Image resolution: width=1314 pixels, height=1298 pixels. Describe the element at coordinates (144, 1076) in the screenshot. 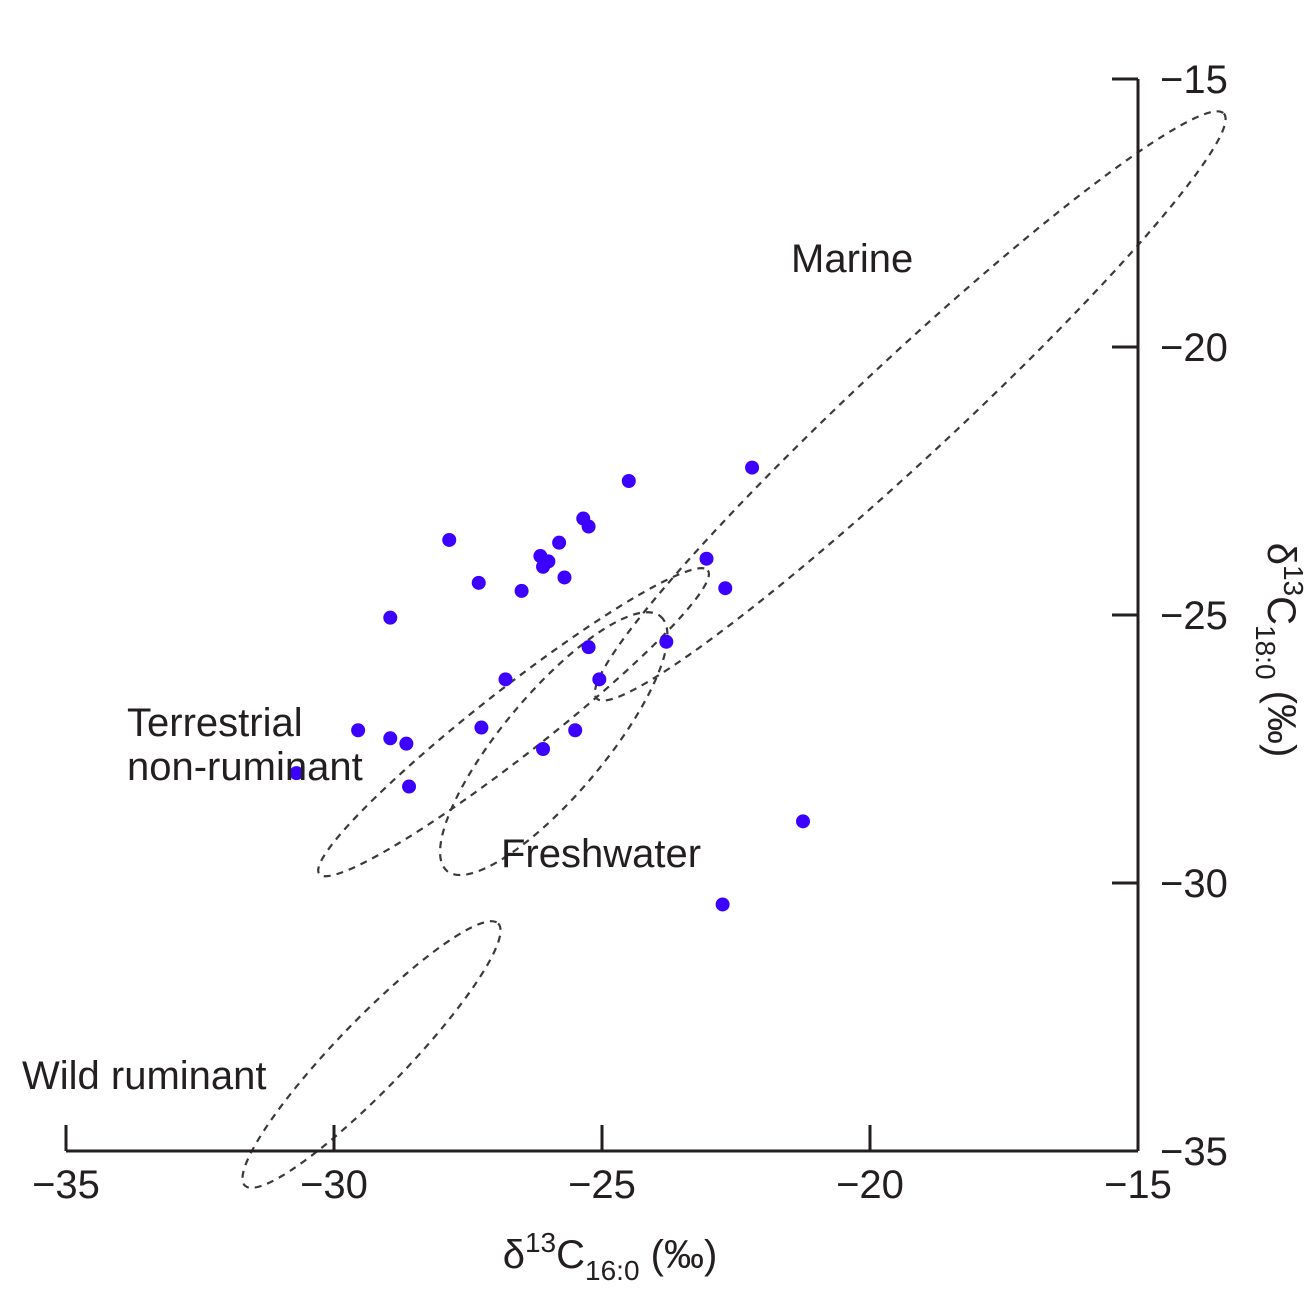

I see `wild-ruminant-label: Wild ruminant` at that location.